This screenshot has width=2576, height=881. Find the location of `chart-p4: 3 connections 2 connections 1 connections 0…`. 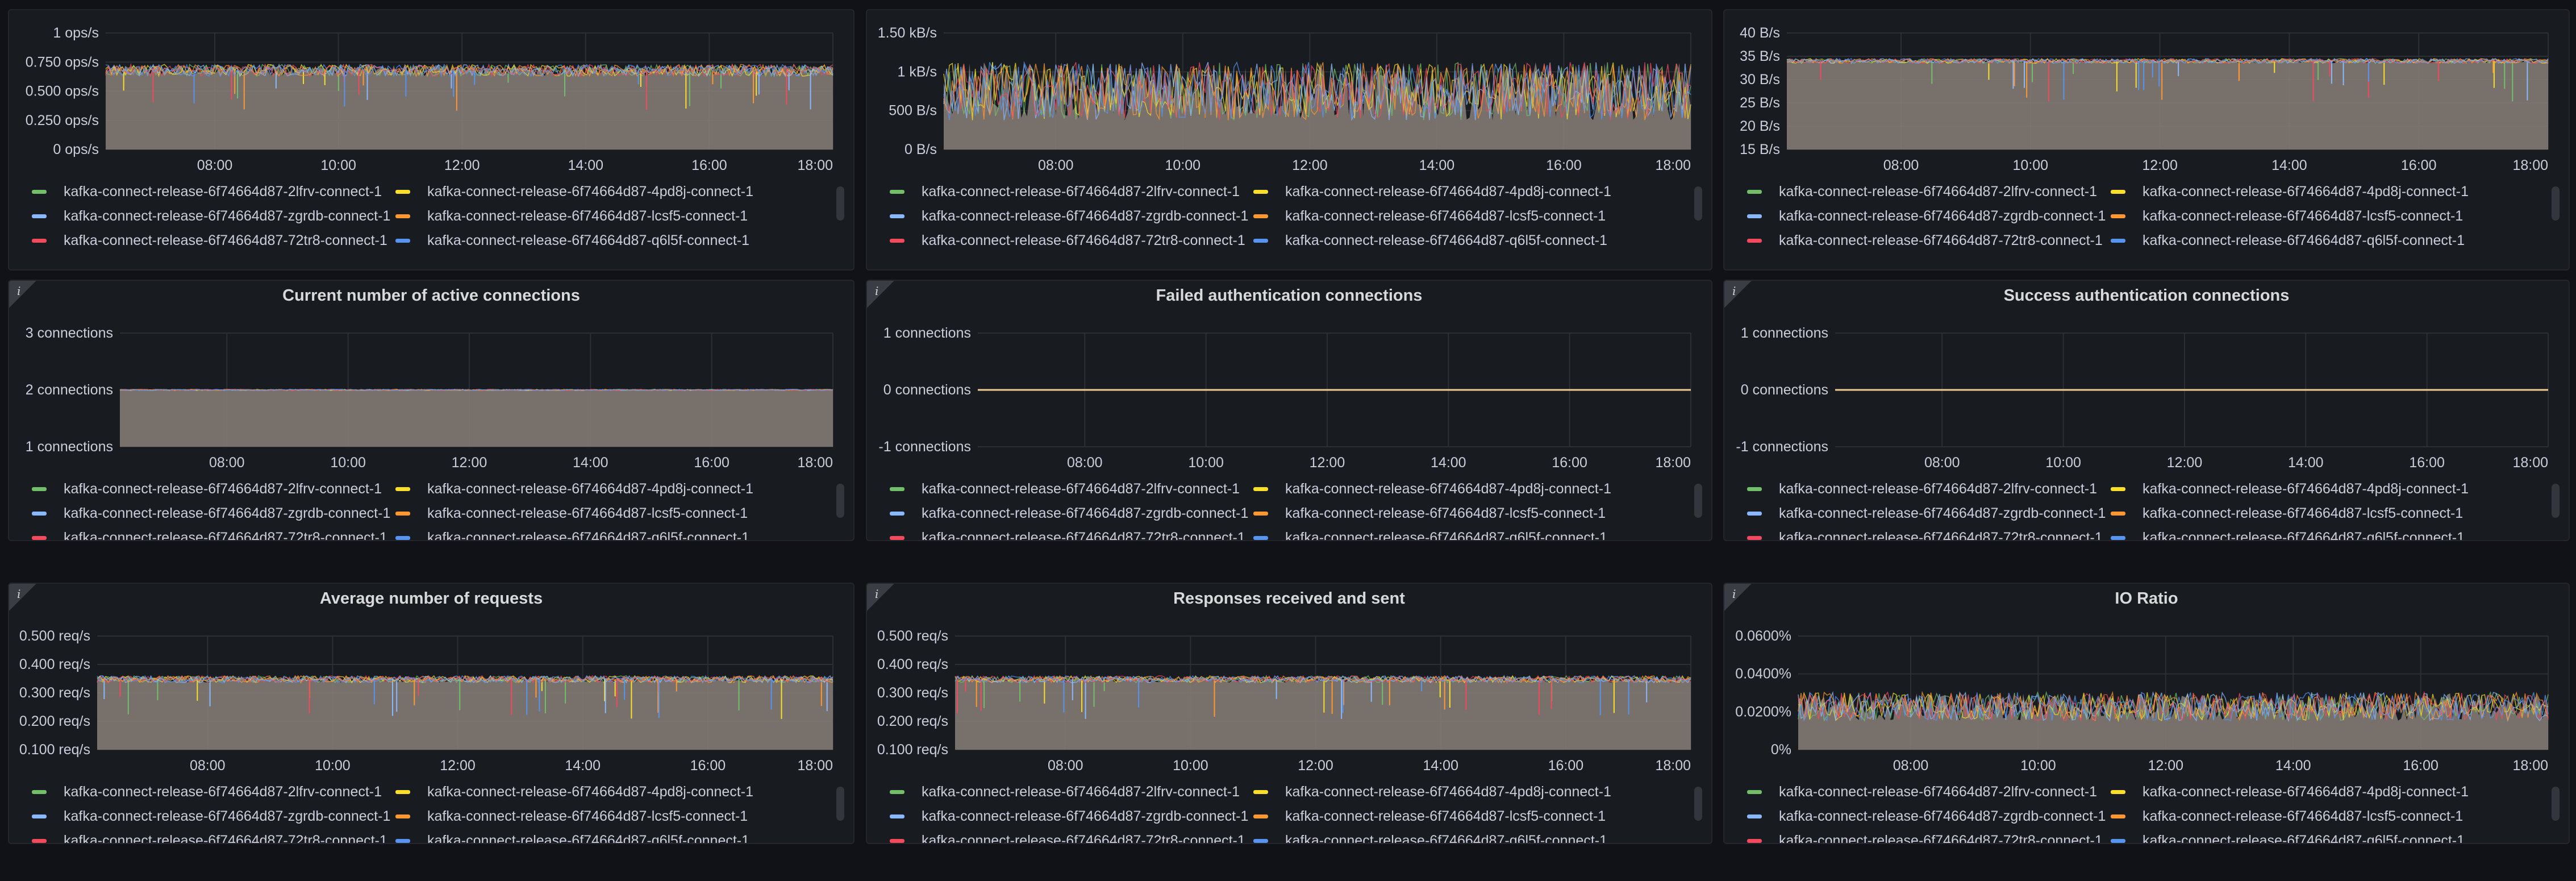

chart-p4: 3 connections 2 connections 1 connections 0… is located at coordinates (432, 378).